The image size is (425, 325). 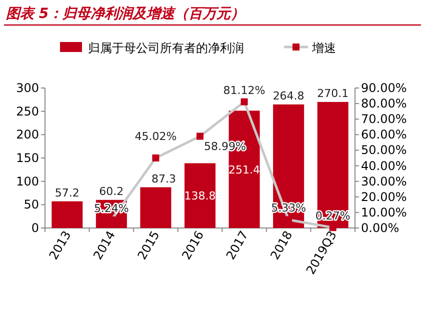 What do you see at coordinates (67, 193) in the screenshot?
I see `data-label: 57.2` at bounding box center [67, 193].